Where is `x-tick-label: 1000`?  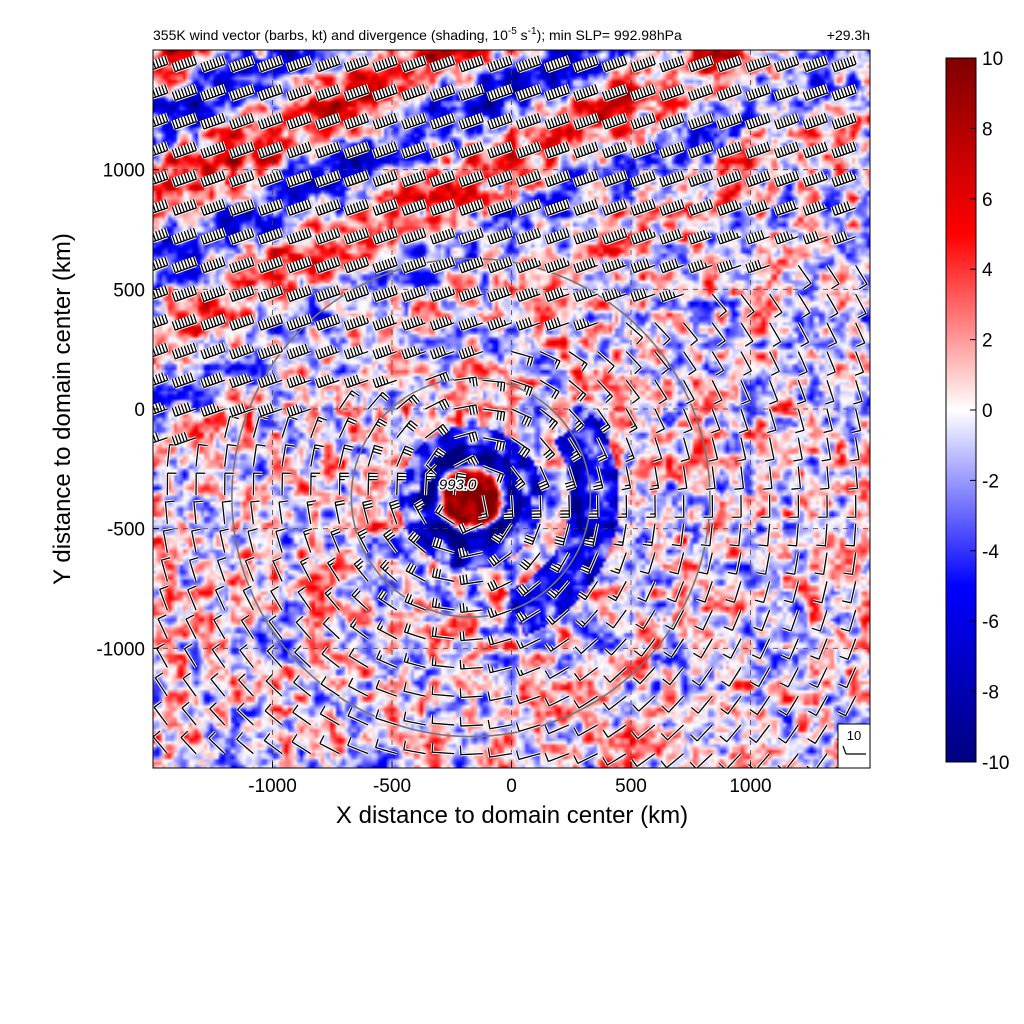
x-tick-label: 1000 is located at coordinates (750, 786).